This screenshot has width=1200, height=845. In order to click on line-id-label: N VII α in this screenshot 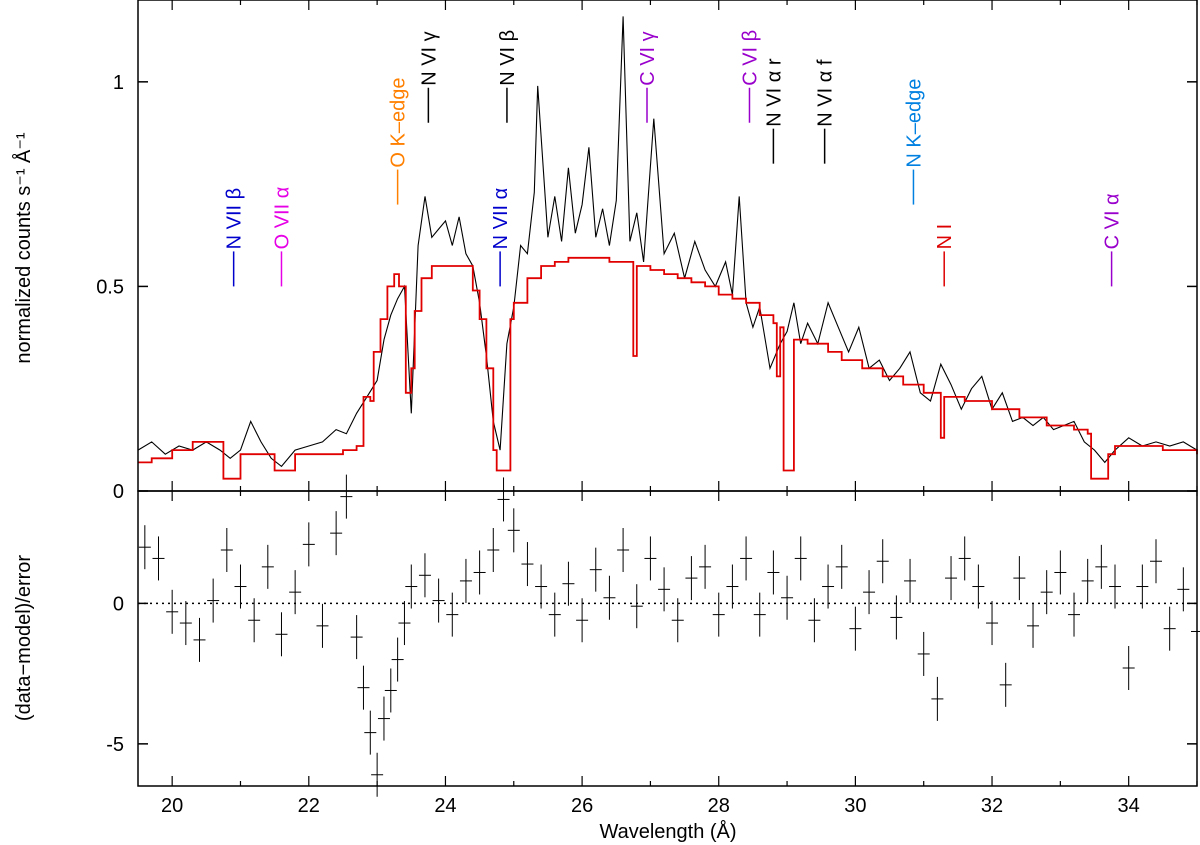, I will do `click(501, 219)`.